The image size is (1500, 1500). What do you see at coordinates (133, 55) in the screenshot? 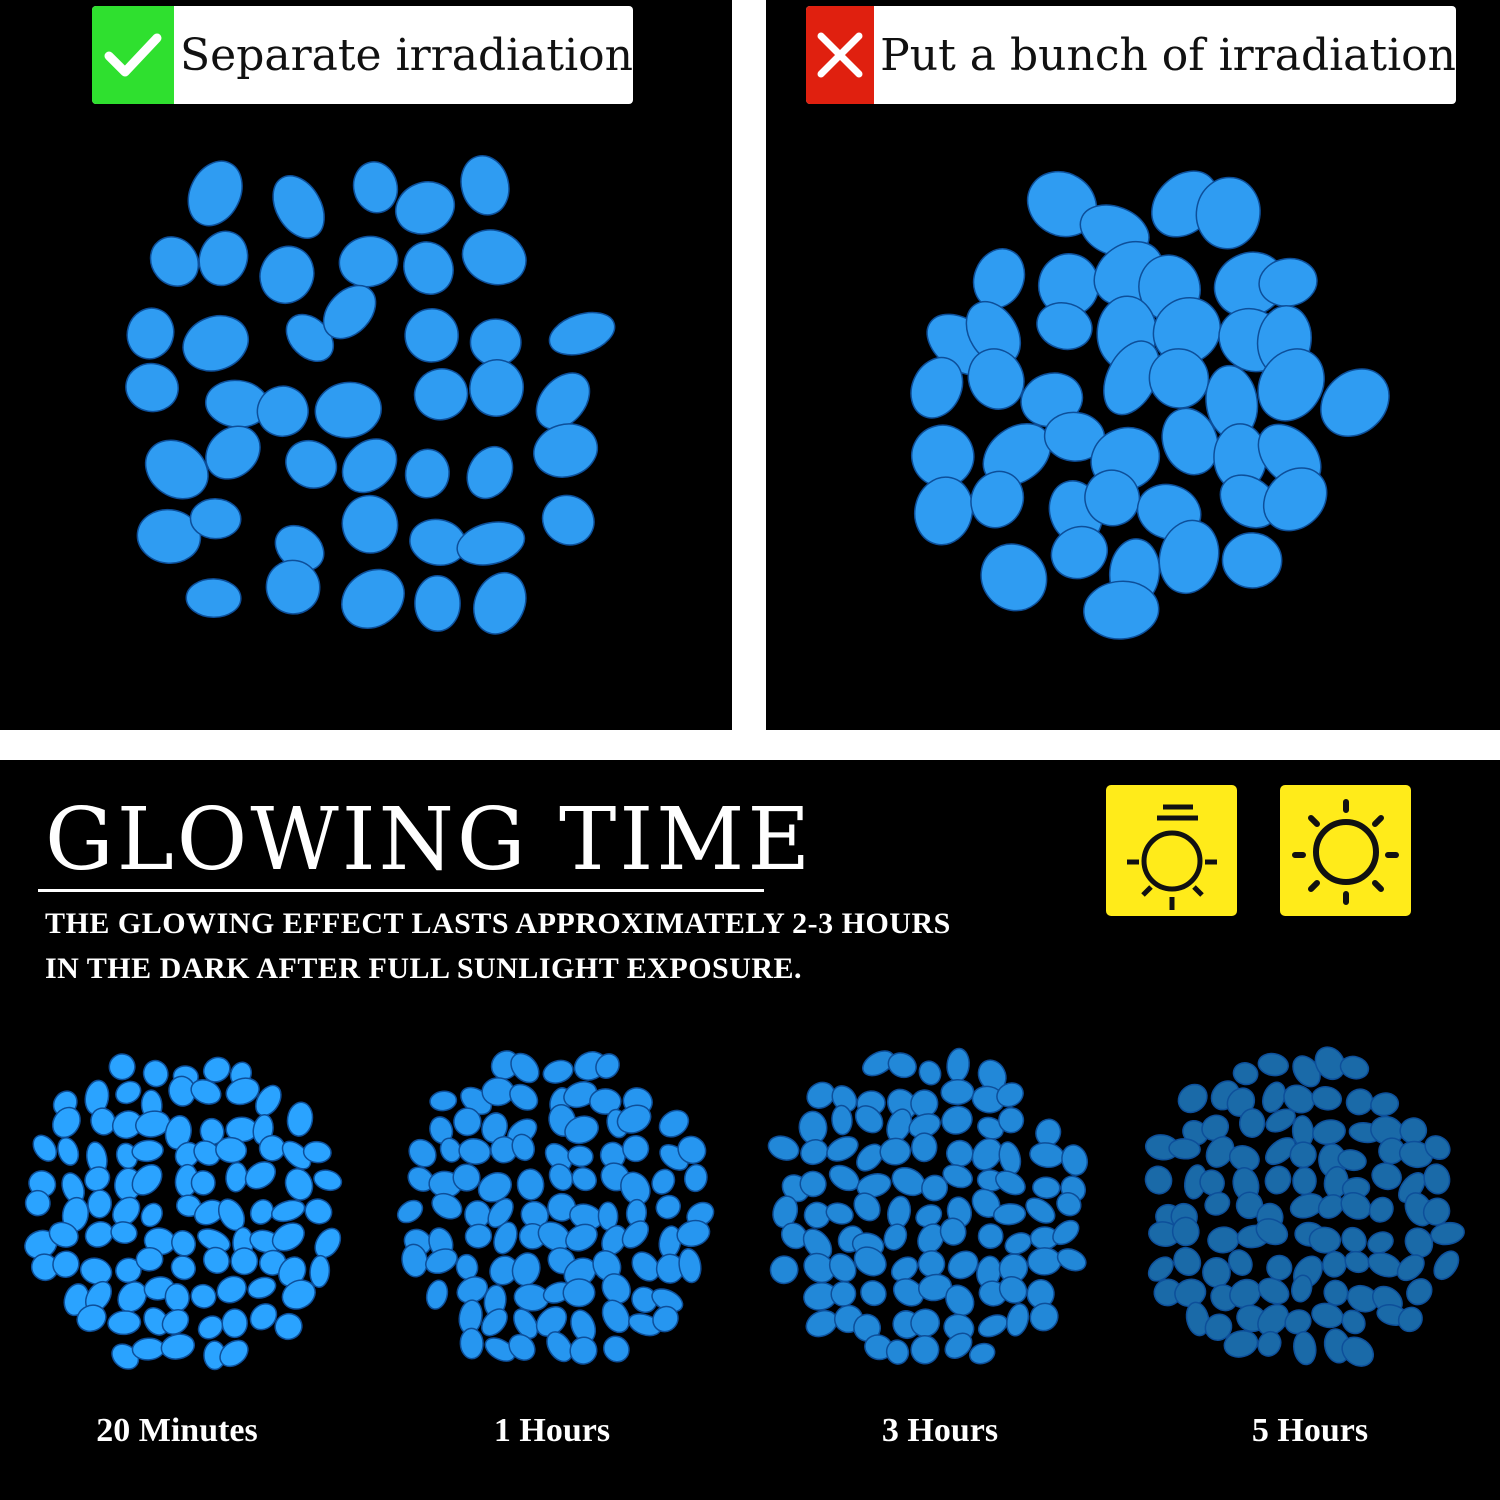
I see `check-icon` at bounding box center [133, 55].